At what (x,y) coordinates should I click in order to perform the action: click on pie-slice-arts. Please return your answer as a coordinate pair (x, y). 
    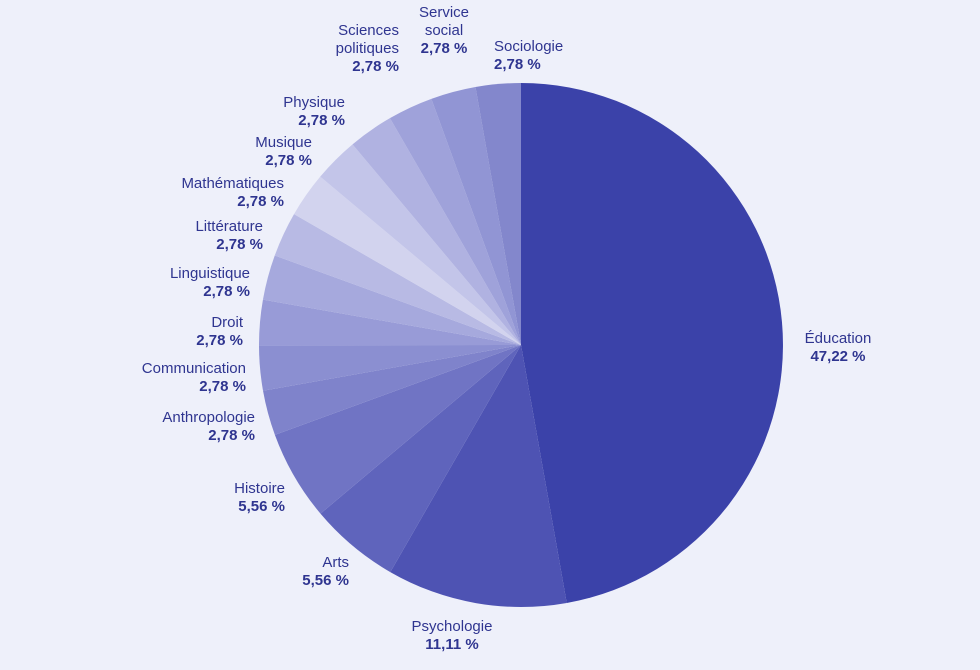
    Looking at the image, I should click on (420, 459).